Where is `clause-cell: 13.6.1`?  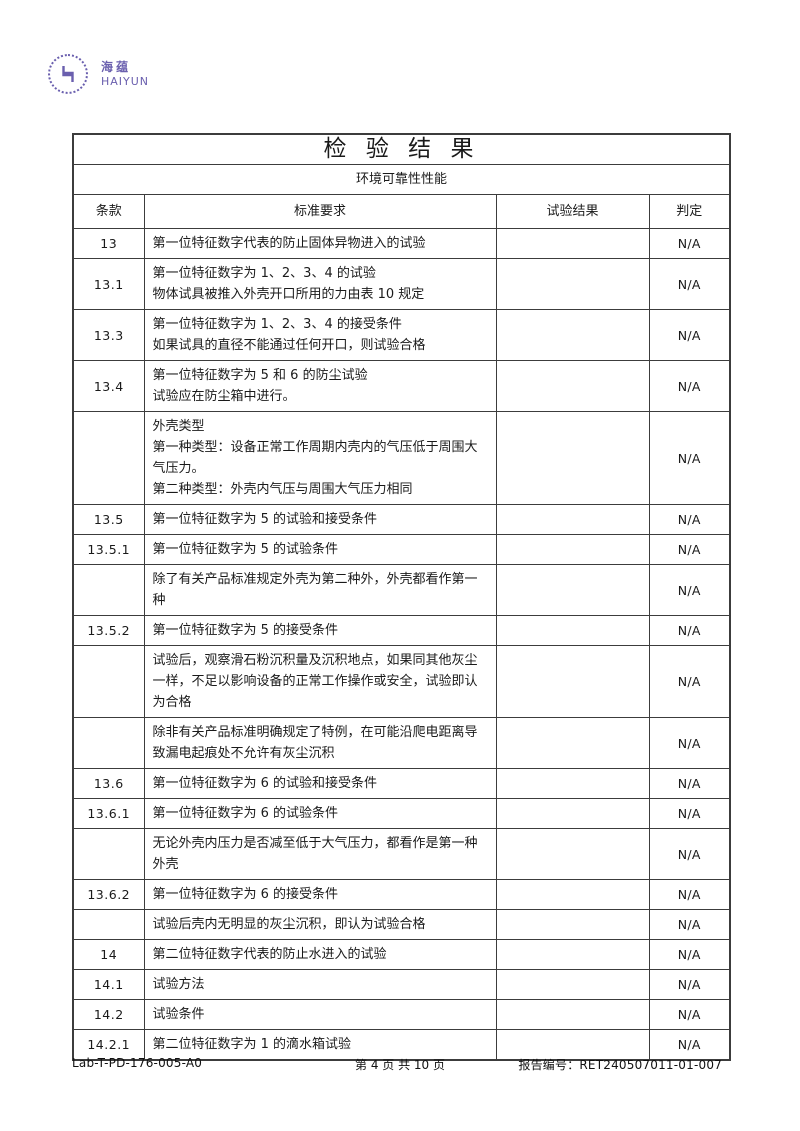
clause-cell: 13.6.1 is located at coordinates (108, 813).